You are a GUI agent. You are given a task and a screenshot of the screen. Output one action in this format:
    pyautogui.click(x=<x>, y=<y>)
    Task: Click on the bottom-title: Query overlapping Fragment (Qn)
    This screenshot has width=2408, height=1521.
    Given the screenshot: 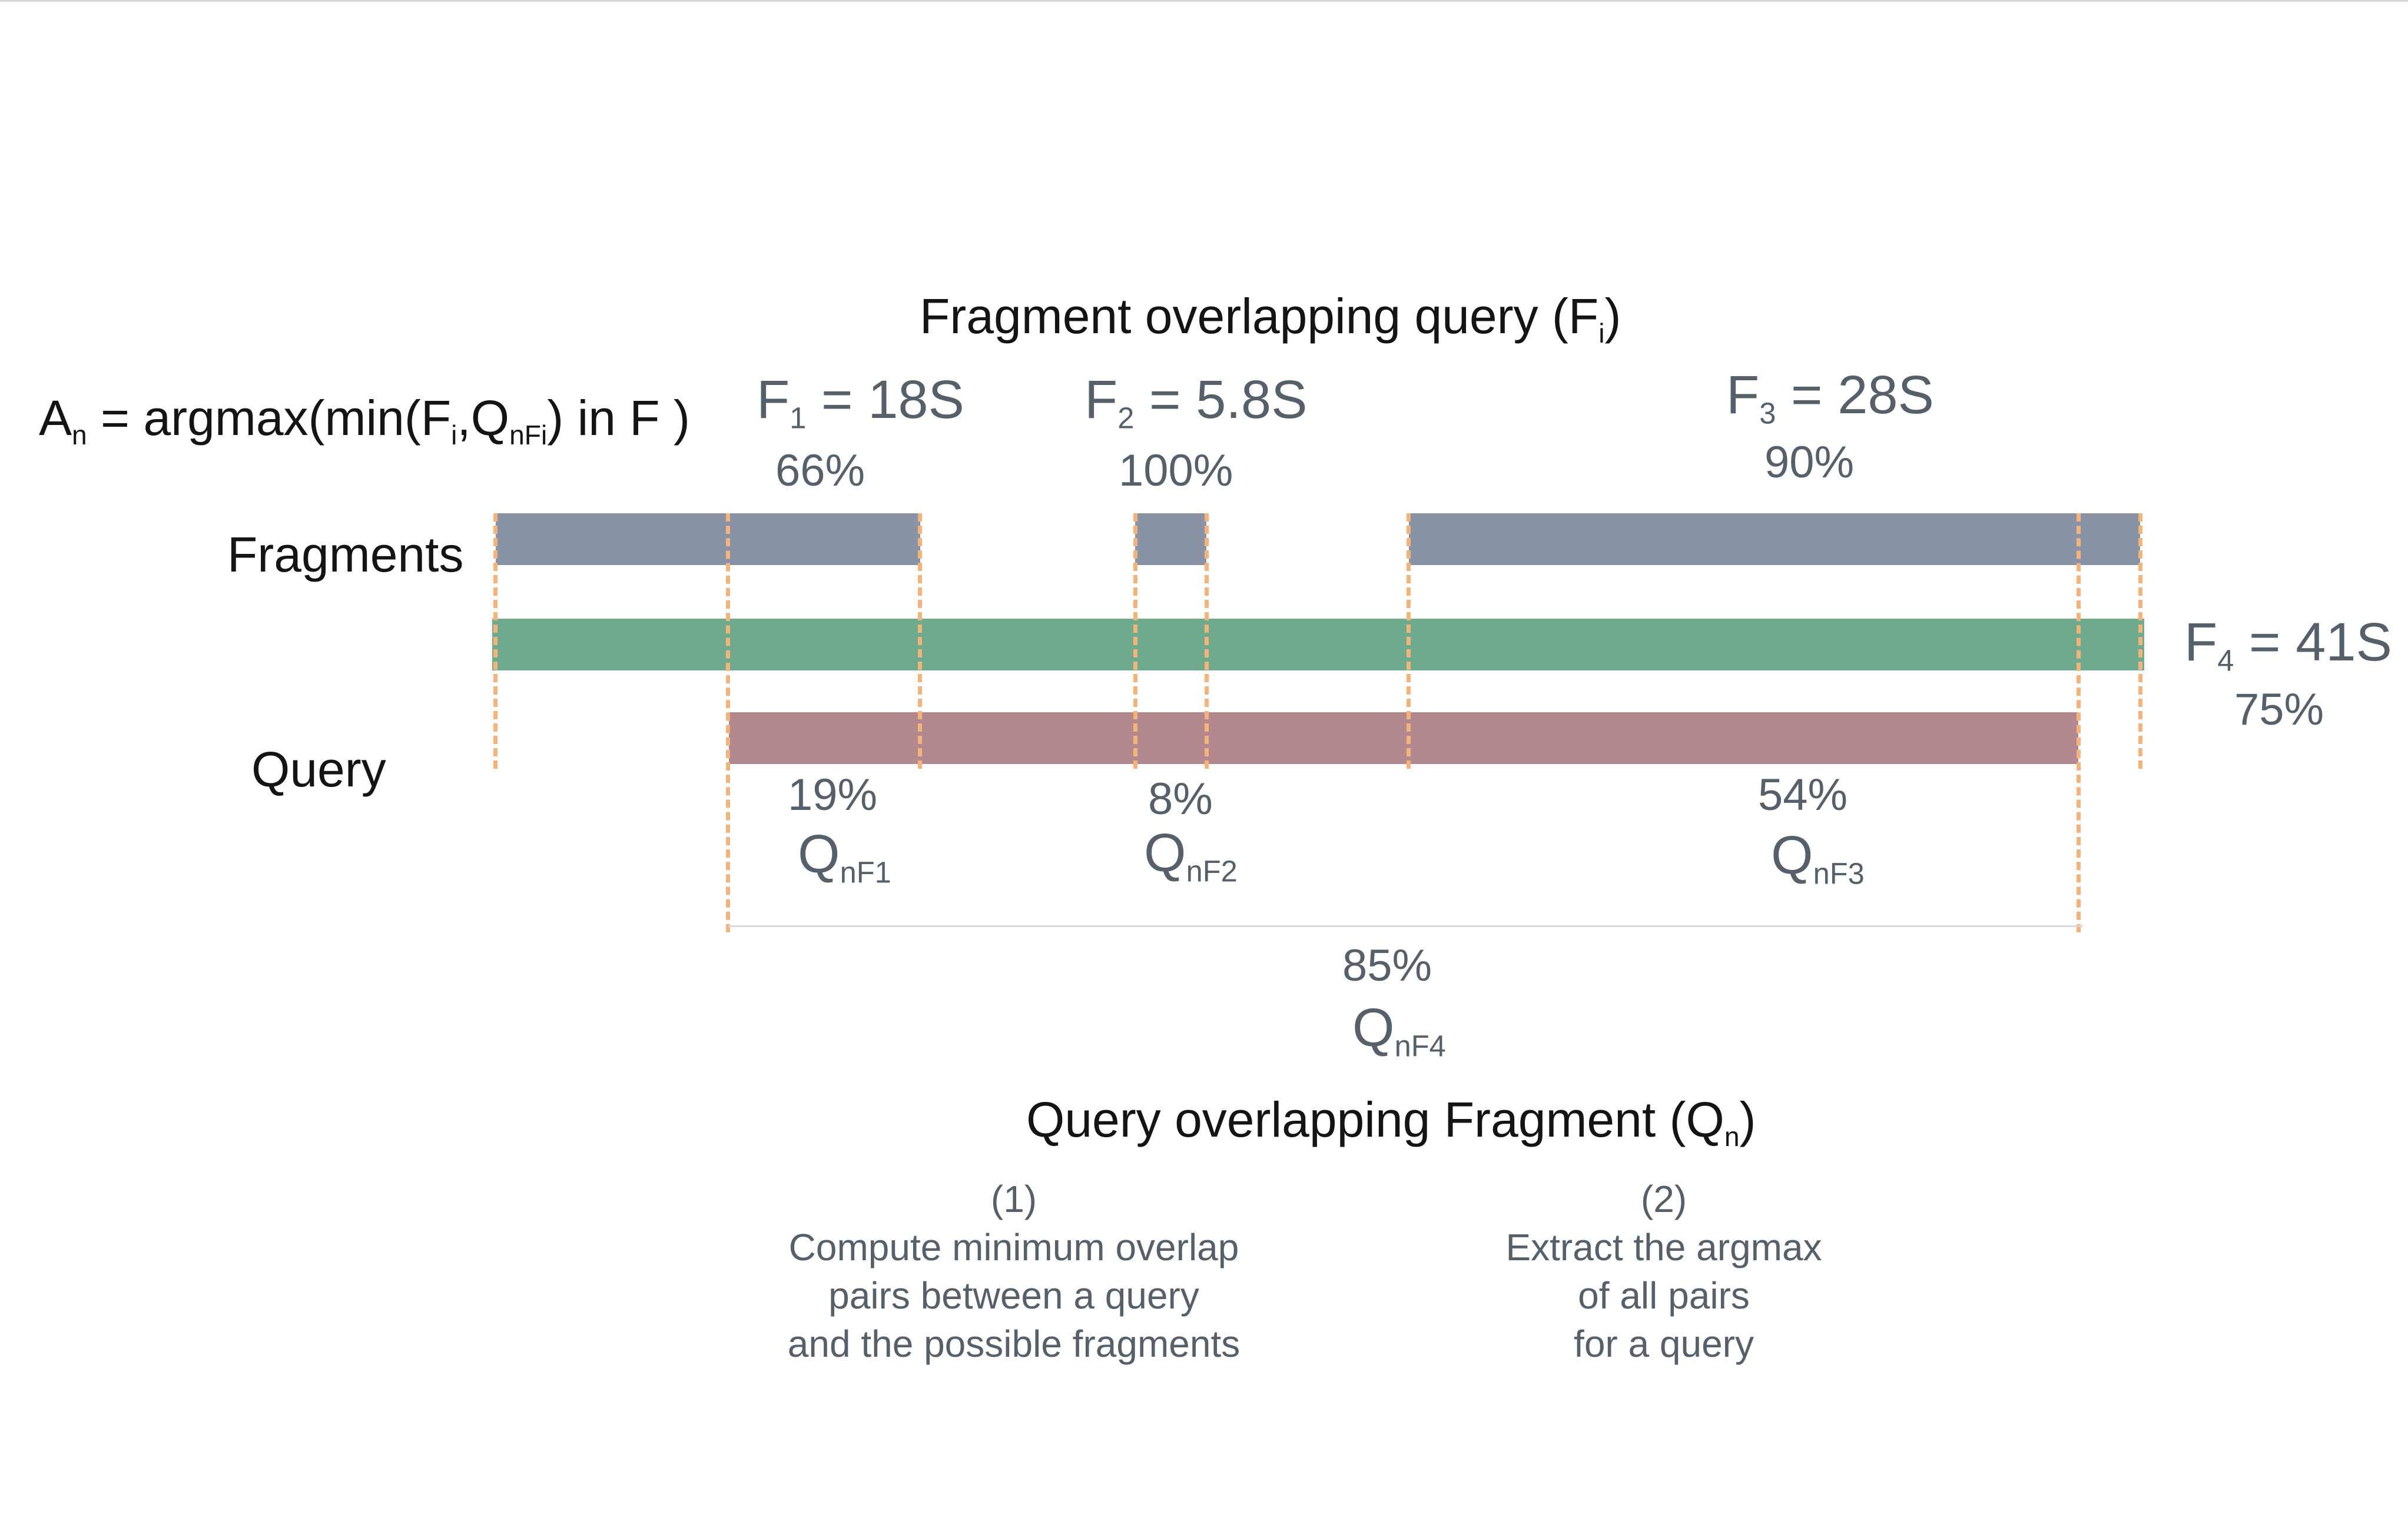 What is the action you would take?
    pyautogui.click(x=1391, y=1122)
    